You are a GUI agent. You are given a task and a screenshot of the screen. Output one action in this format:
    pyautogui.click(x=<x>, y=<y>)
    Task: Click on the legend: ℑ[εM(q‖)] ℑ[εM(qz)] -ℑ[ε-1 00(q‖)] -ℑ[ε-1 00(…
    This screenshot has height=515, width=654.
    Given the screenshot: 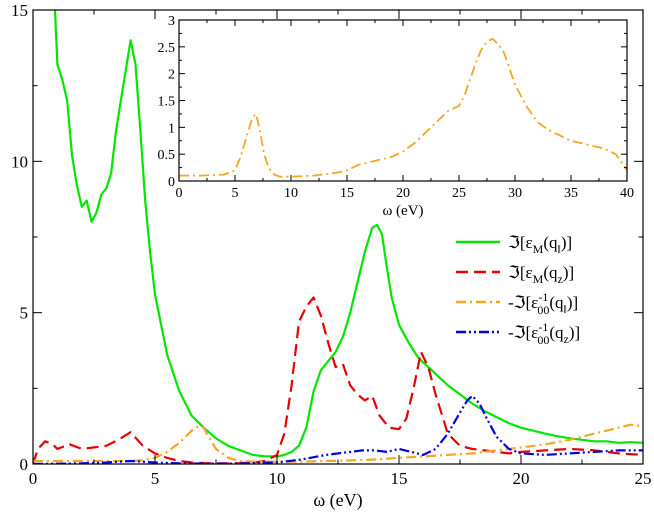 What is the action you would take?
    pyautogui.click(x=518, y=290)
    